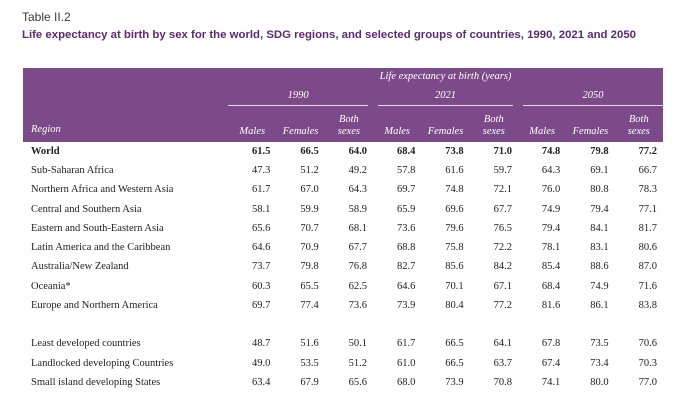 This screenshot has height=400, width=681. Describe the element at coordinates (102, 363) in the screenshot. I see `region-cell: Landlocked developing Countries` at that location.